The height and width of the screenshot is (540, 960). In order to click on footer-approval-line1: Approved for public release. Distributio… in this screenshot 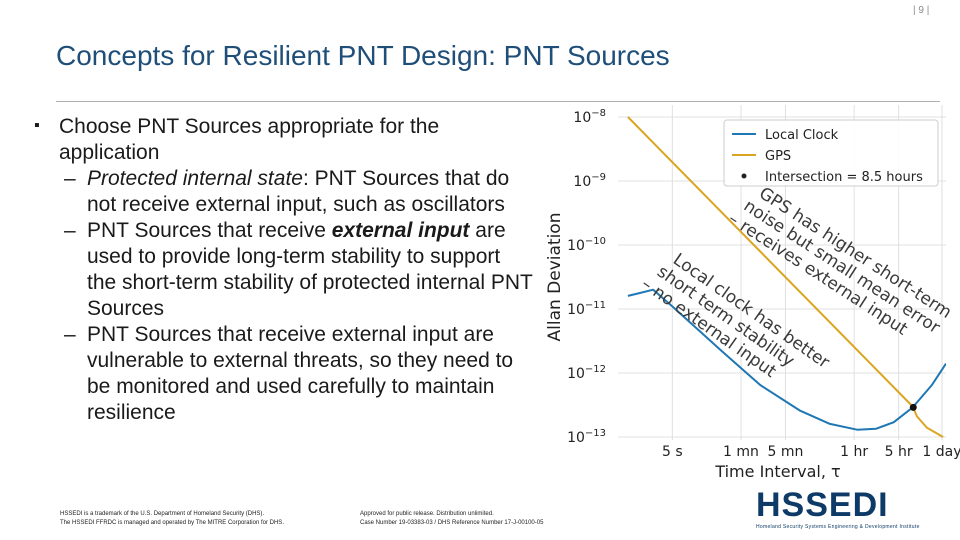, I will do `click(427, 514)`.